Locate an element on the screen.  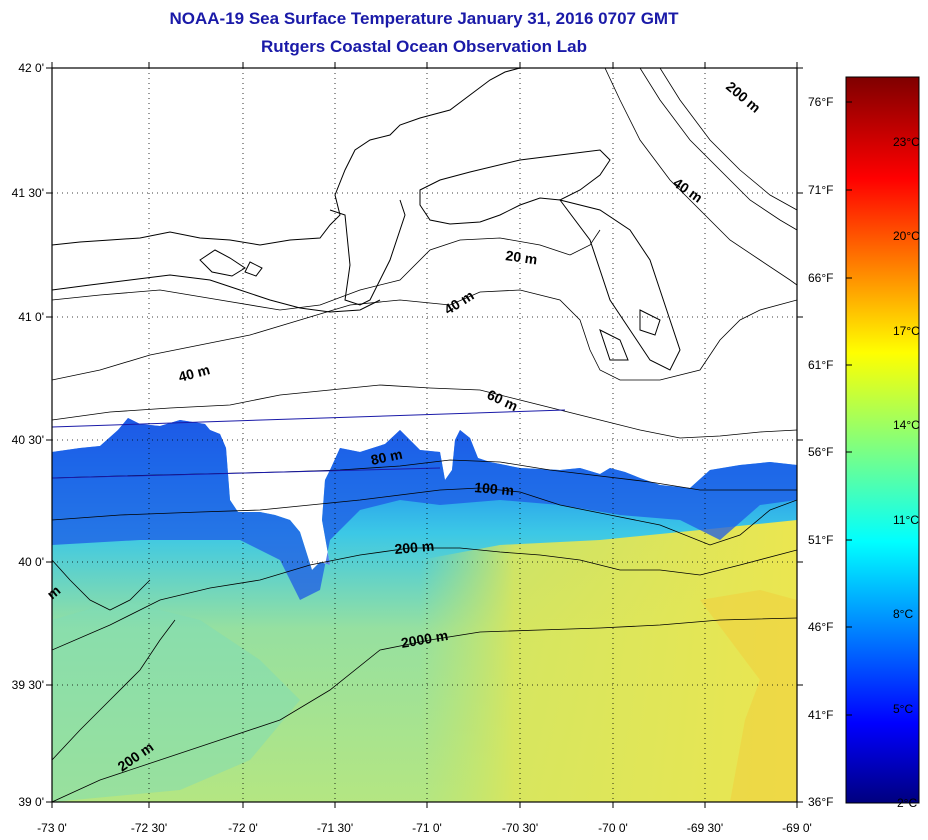
c-label-5: 5°C is located at coordinates (903, 709).